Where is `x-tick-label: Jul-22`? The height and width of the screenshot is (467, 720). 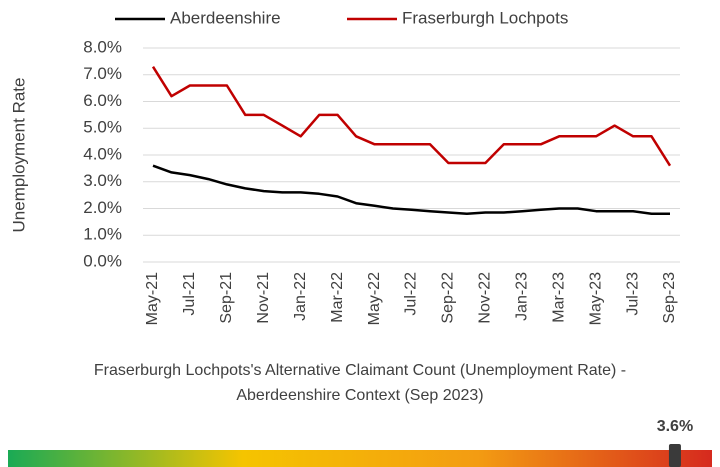
x-tick-label: Jul-22 is located at coordinates (411, 294).